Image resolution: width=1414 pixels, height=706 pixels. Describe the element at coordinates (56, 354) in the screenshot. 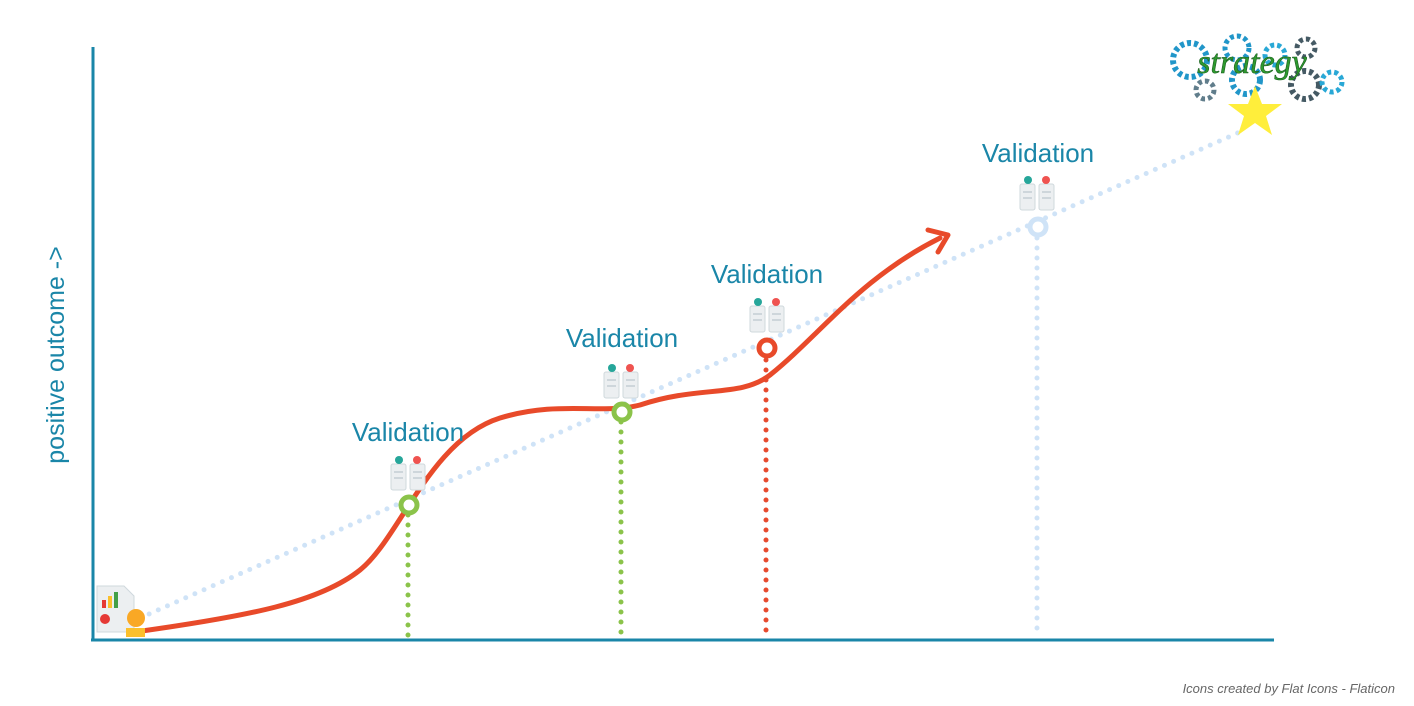

I see `y-axis-label: positive outcome ->` at that location.